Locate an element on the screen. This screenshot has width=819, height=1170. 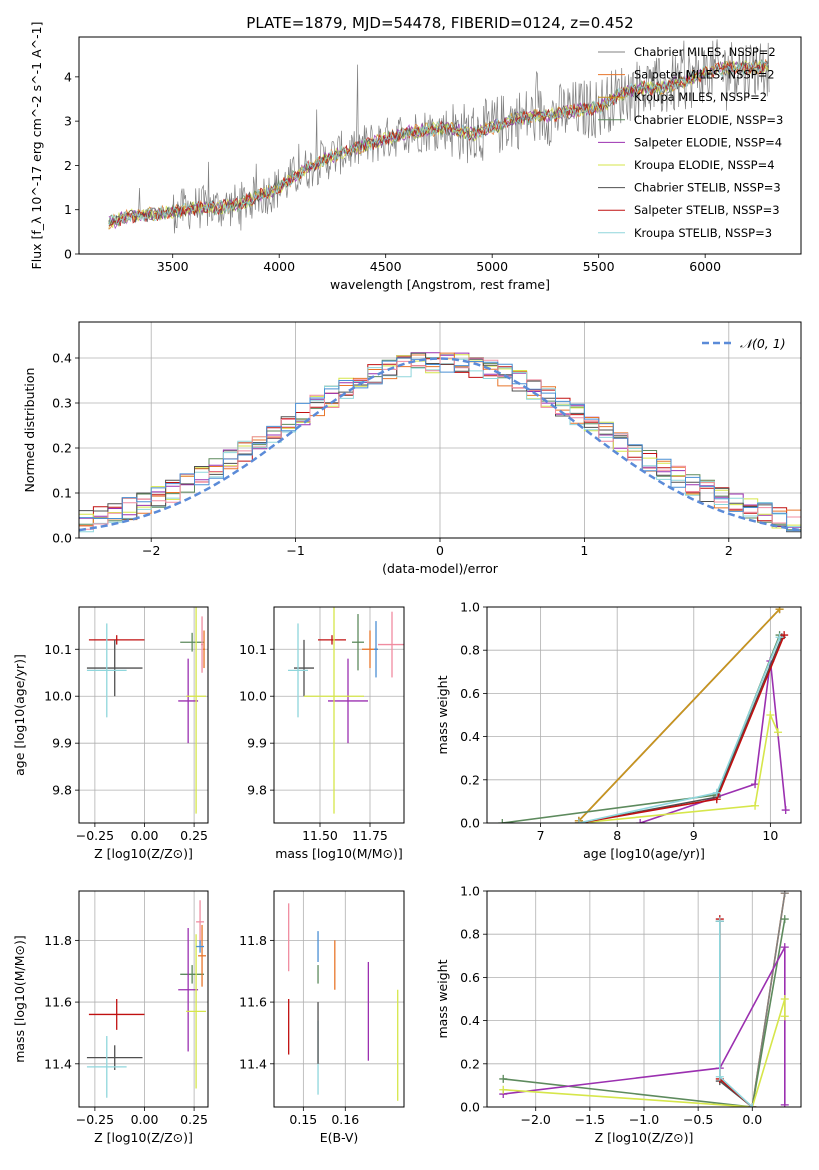
y-tick-label: 9.8 is located at coordinates (257, 790).